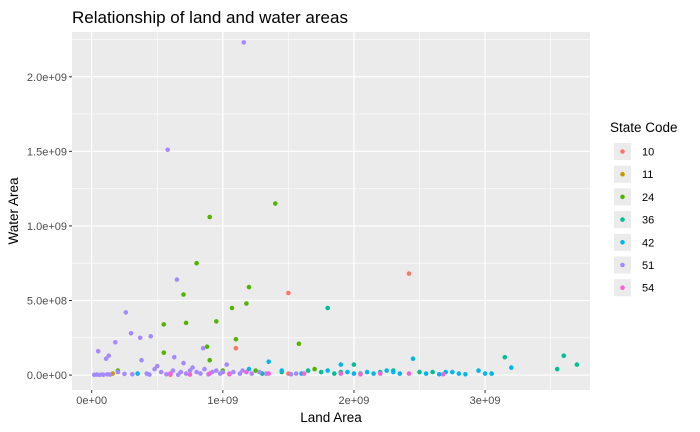 This screenshot has width=700, height=432. Describe the element at coordinates (222, 401) in the screenshot. I see `x-tick-label: 1e+09` at that location.